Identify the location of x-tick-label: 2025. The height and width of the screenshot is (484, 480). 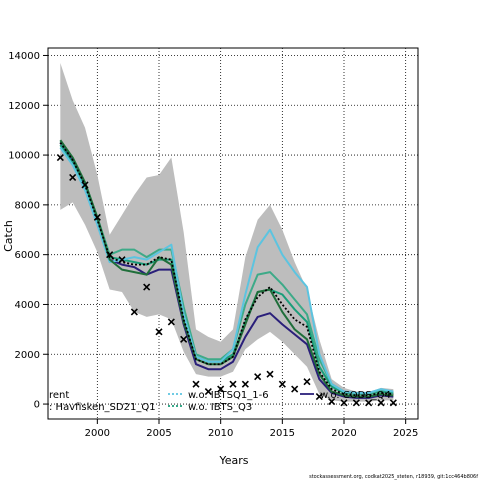
(405, 433).